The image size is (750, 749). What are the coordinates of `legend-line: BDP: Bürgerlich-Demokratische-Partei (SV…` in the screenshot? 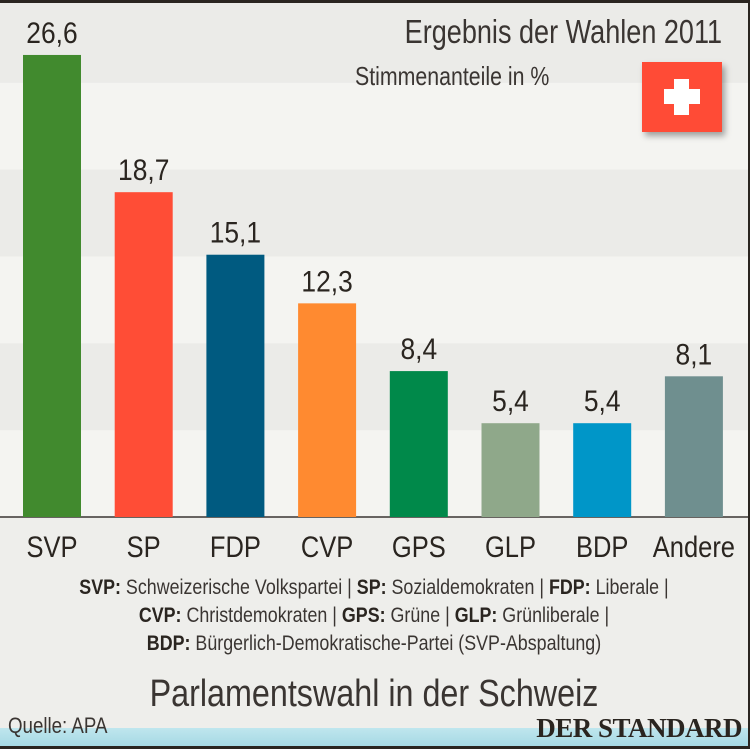 It's located at (374, 644).